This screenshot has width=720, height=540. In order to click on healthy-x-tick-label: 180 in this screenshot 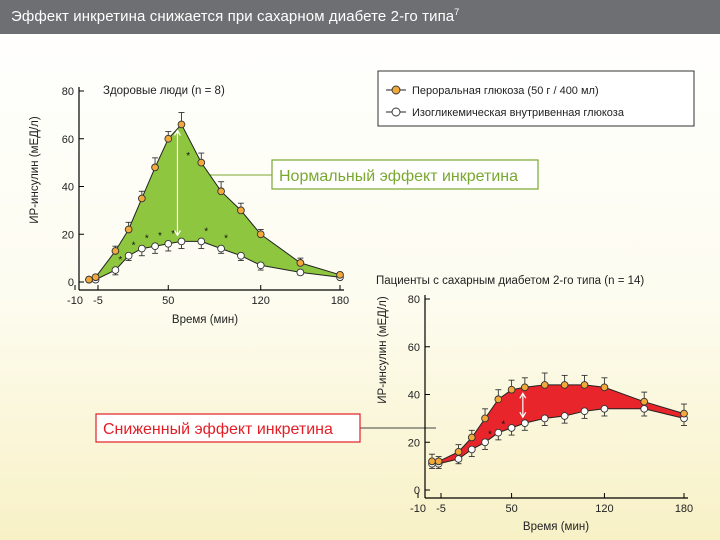, I will do `click(340, 301)`.